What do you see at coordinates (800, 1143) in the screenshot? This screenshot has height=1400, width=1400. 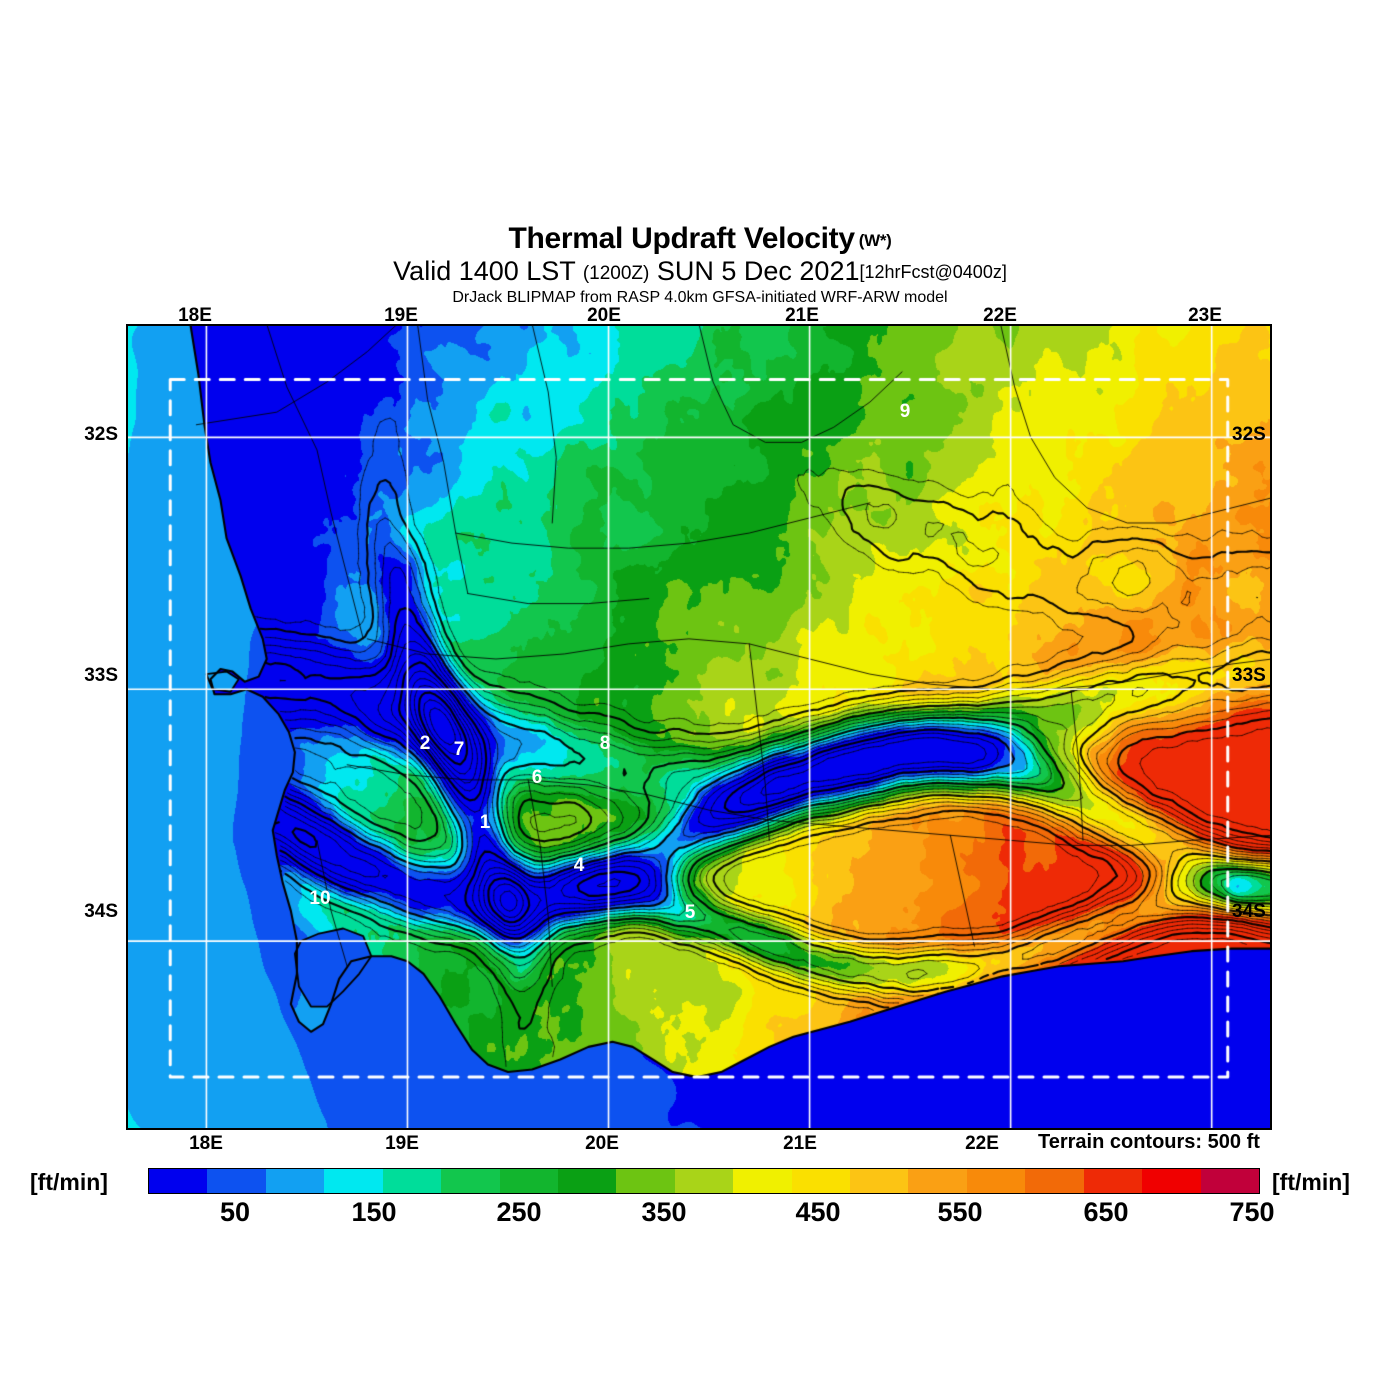 I see `lon-label-bottom-21E: 21E` at bounding box center [800, 1143].